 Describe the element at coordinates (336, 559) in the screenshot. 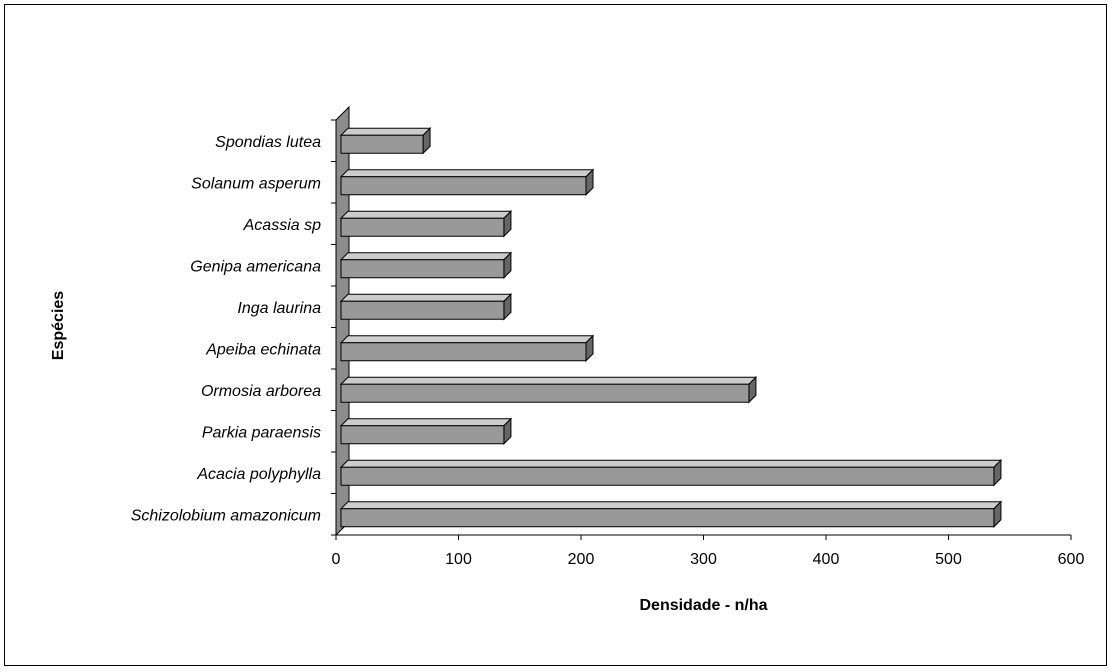

I see `x-tick-label: 0` at that location.